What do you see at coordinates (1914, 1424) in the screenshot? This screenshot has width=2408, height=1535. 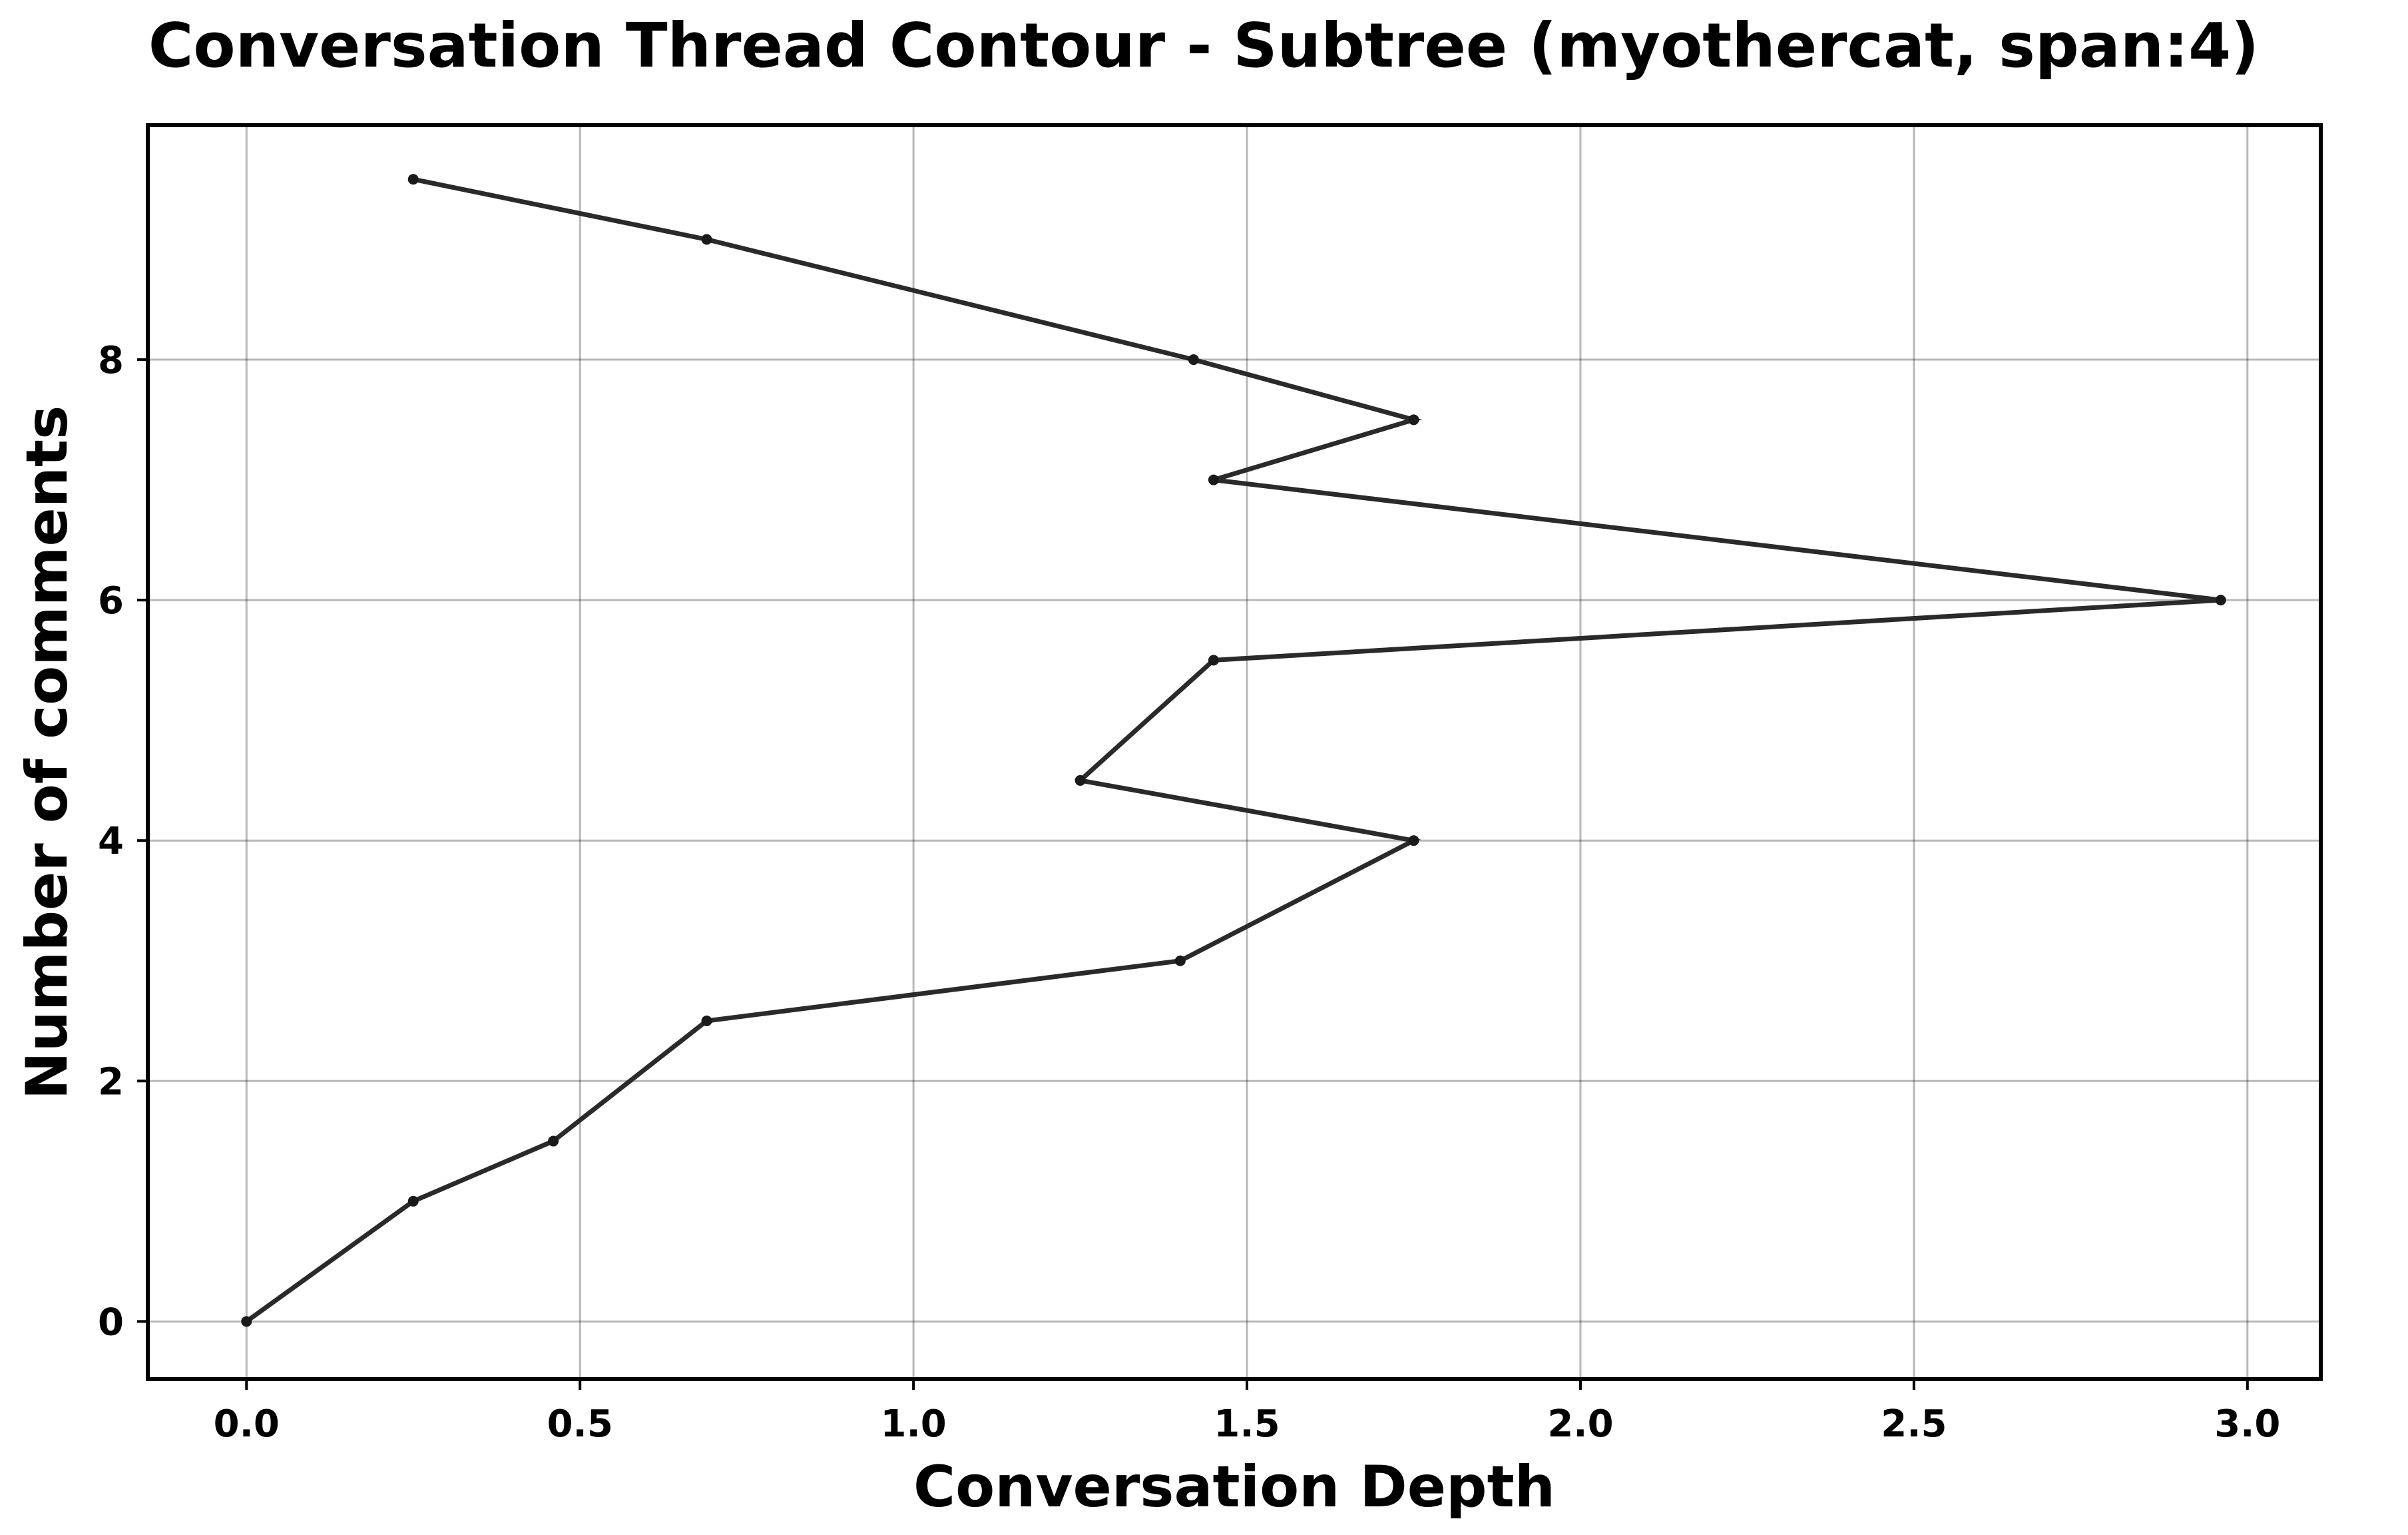 I see `x-tick-label: 2.5` at bounding box center [1914, 1424].